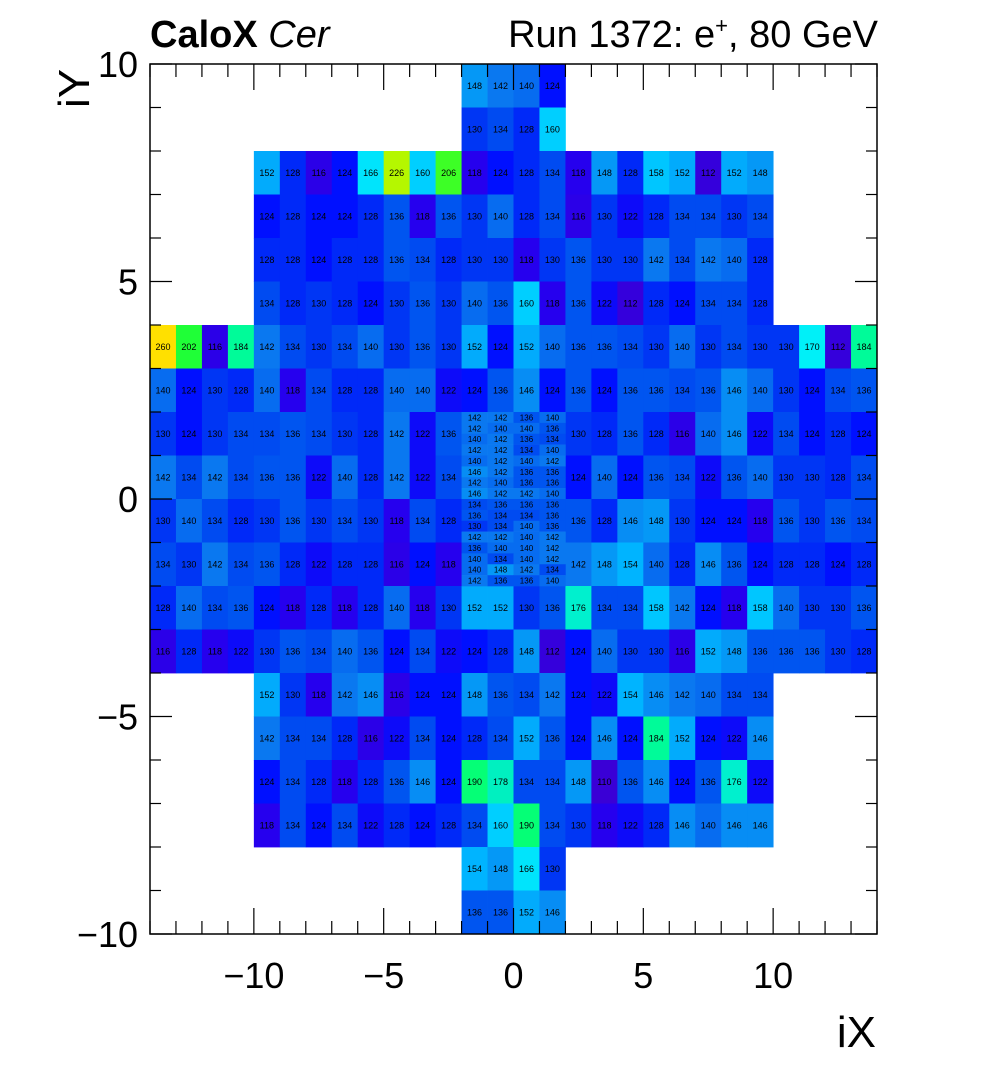  What do you see at coordinates (107, 934) in the screenshot?
I see `y-tick-label: −10` at bounding box center [107, 934].